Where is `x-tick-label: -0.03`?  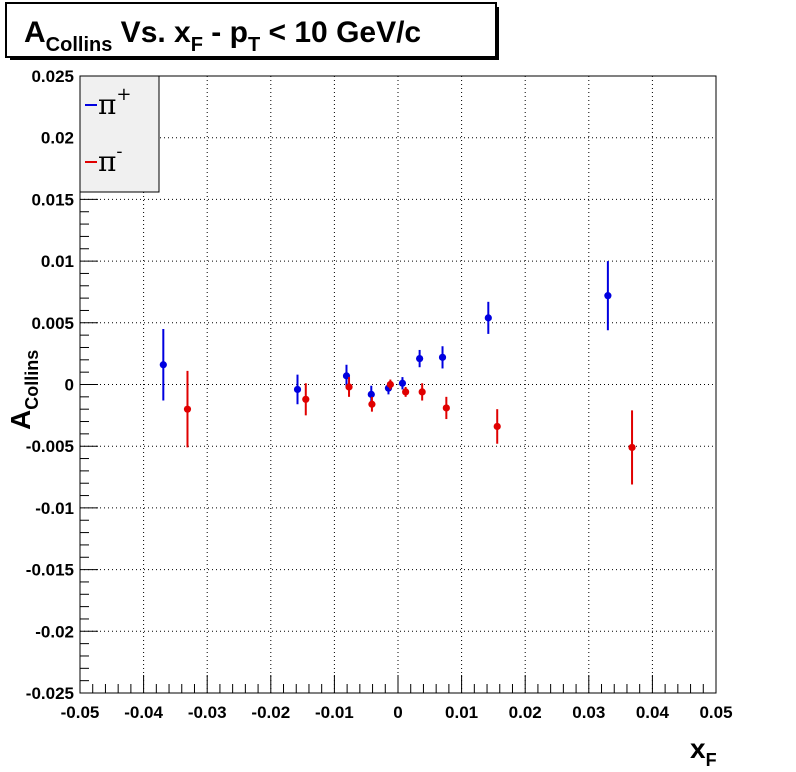
x-tick-label: -0.03 is located at coordinates (207, 712).